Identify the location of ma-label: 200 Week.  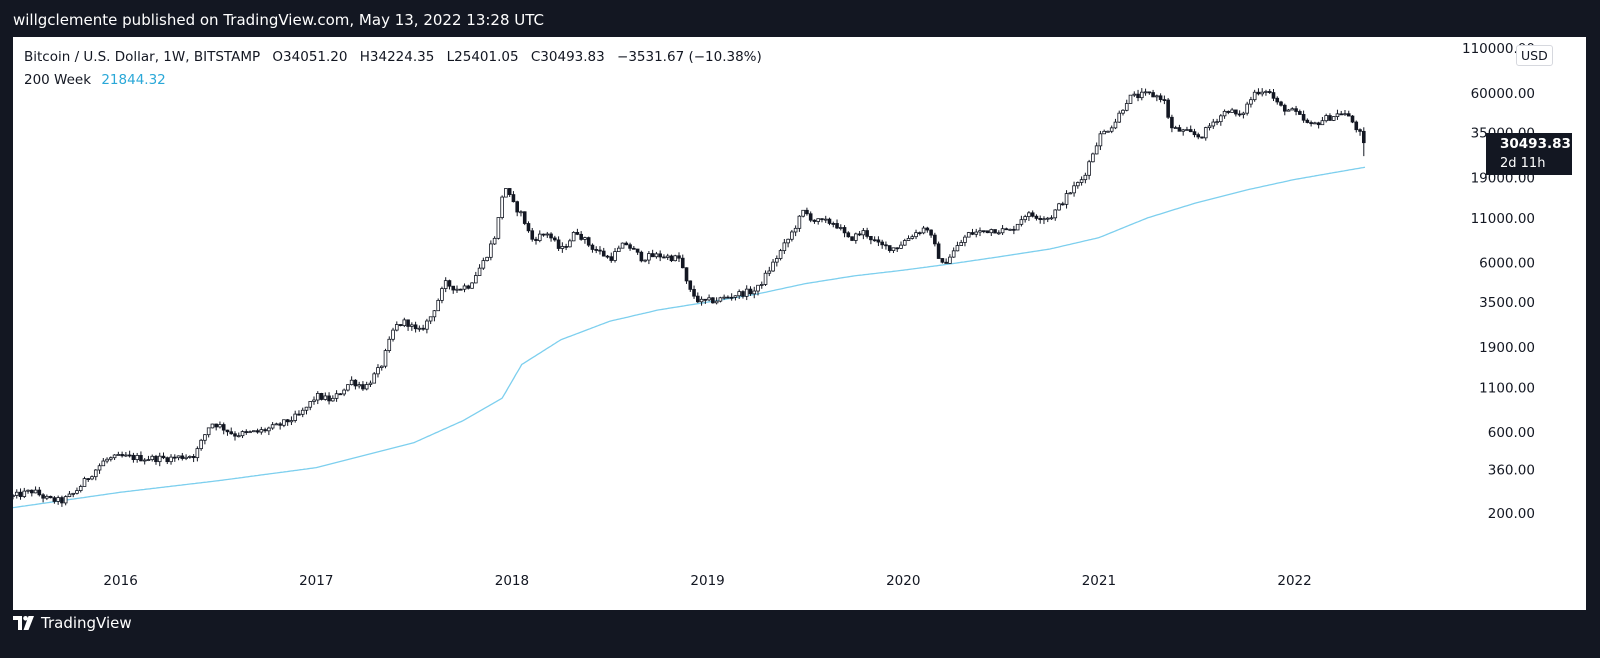
(58, 80).